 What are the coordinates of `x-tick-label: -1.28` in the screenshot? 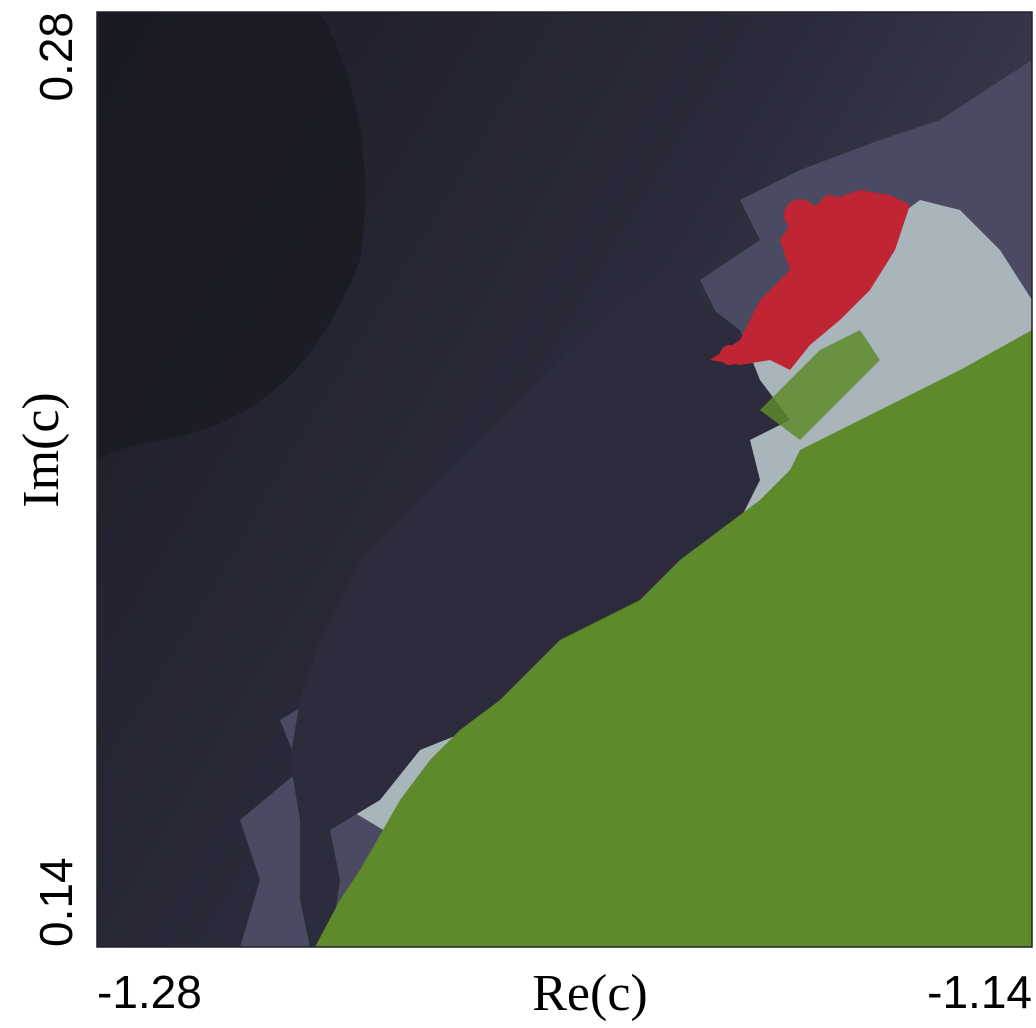 It's located at (149, 992).